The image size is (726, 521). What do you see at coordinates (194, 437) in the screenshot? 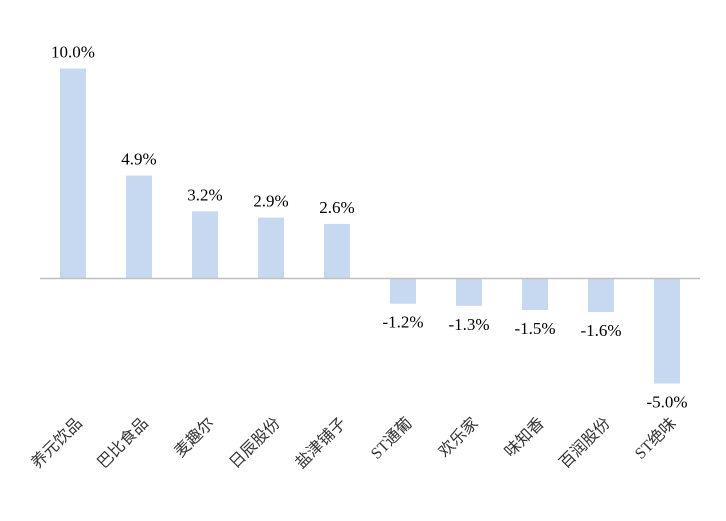
I see `category-label-3: 麦趣尔` at bounding box center [194, 437].